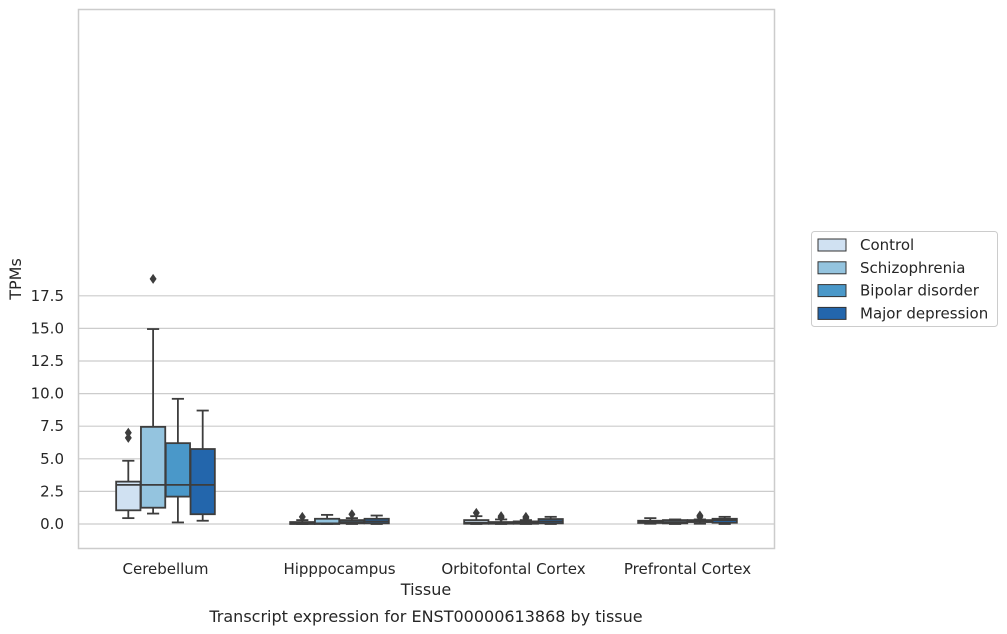 The height and width of the screenshot is (634, 1007). I want to click on y-tick-label: 15.0, so click(47, 328).